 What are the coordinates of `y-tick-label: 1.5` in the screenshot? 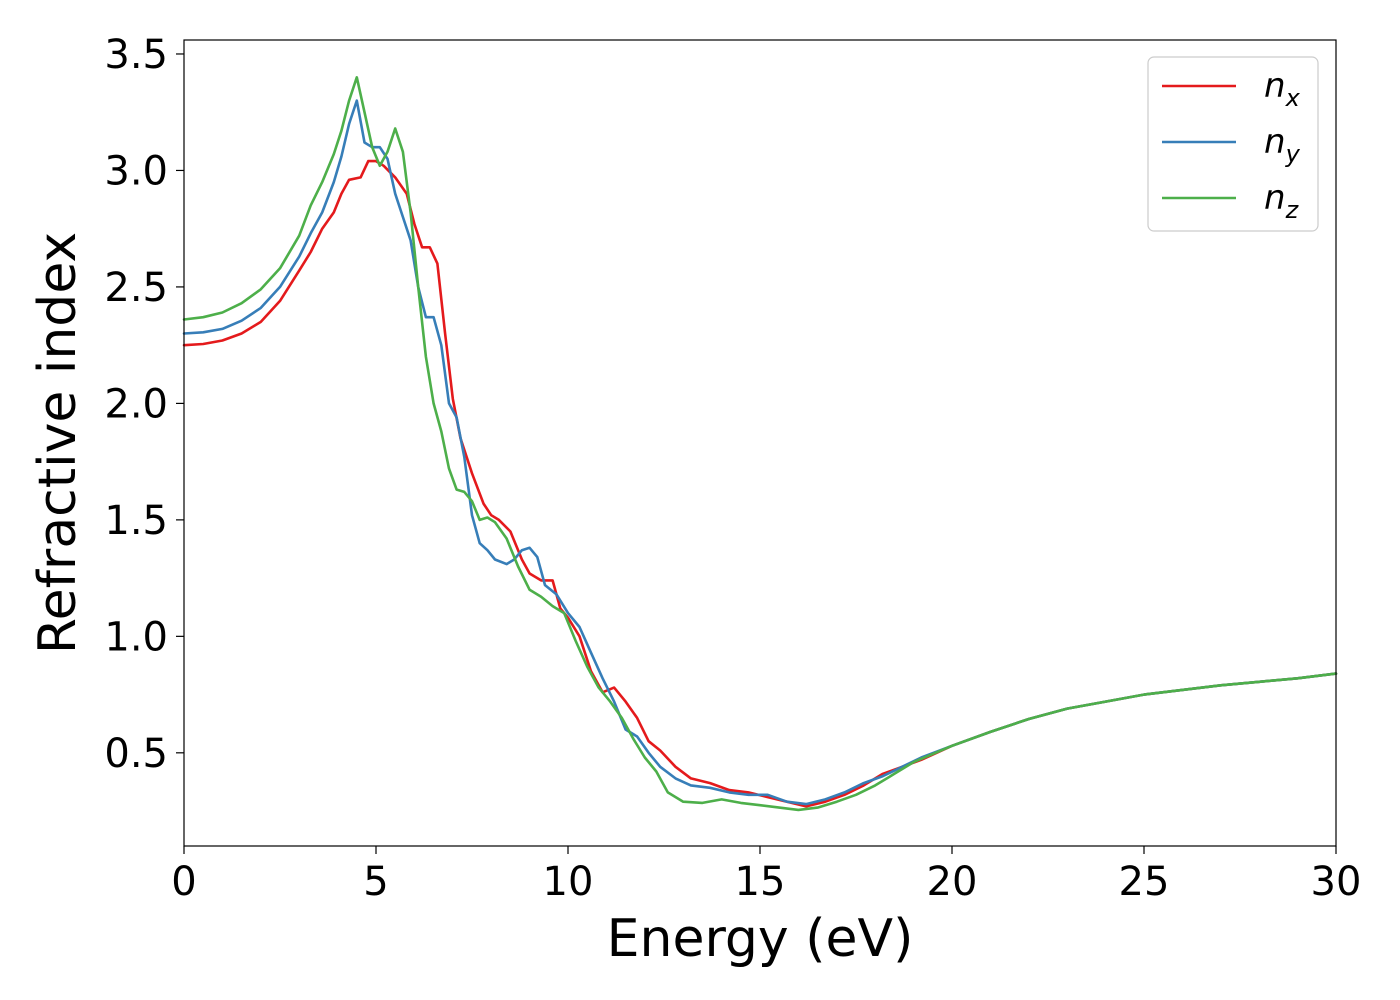 It's located at (136, 521).